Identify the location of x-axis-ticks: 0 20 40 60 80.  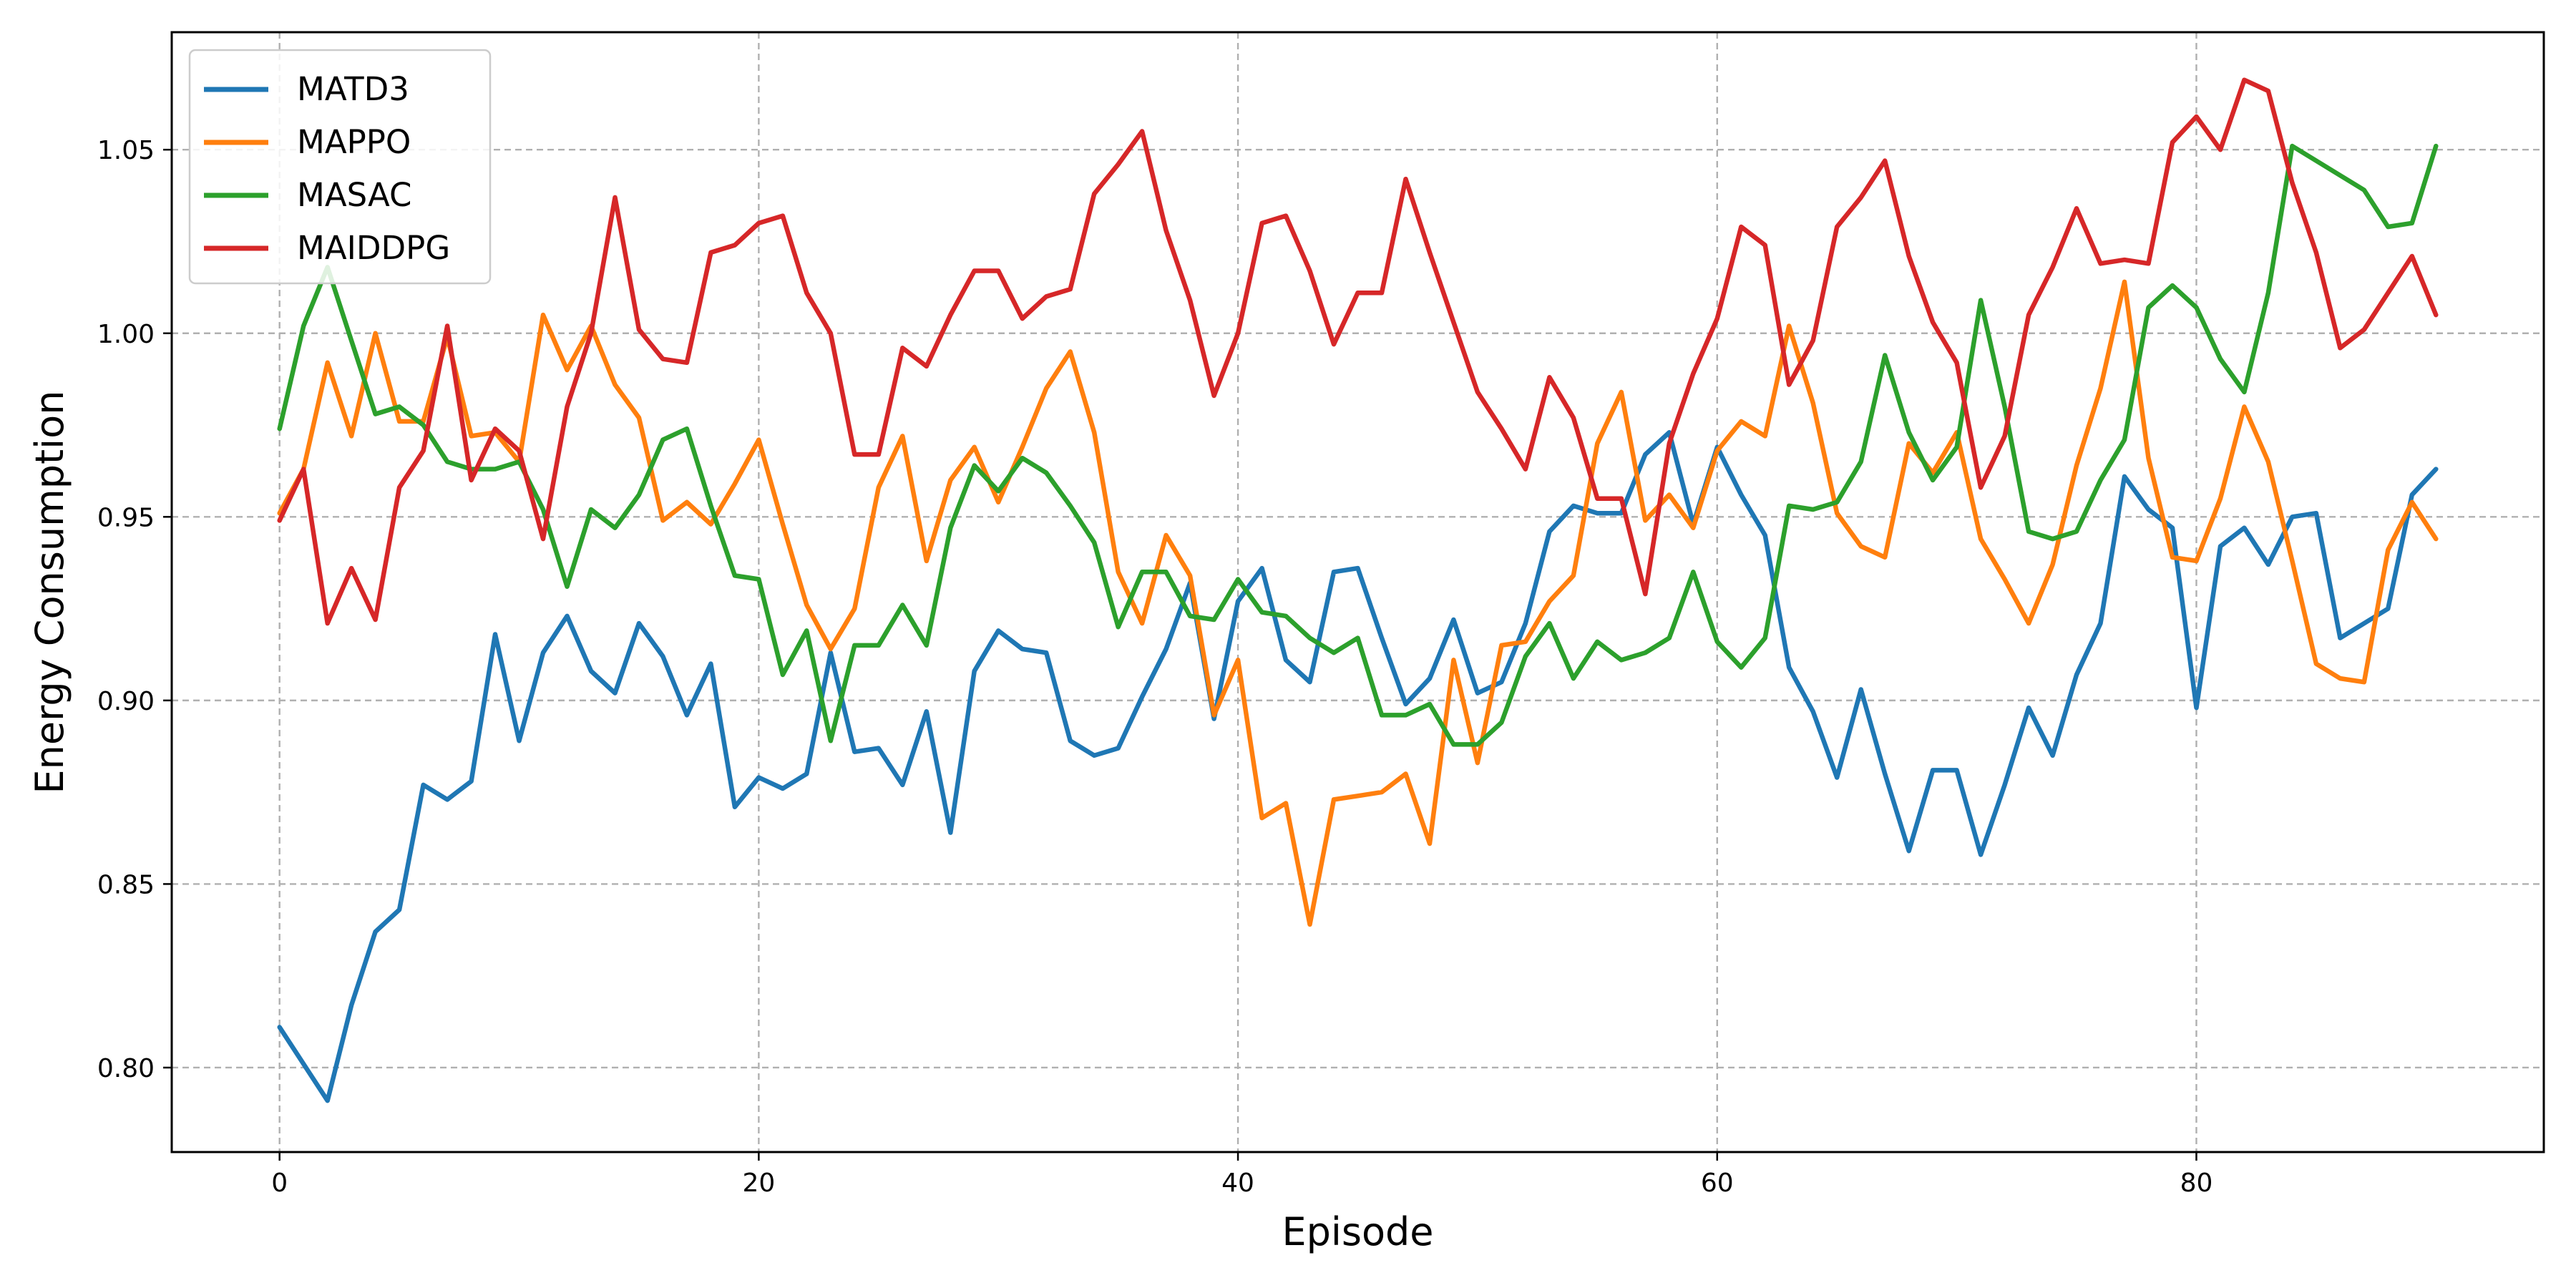
(1241, 1175).